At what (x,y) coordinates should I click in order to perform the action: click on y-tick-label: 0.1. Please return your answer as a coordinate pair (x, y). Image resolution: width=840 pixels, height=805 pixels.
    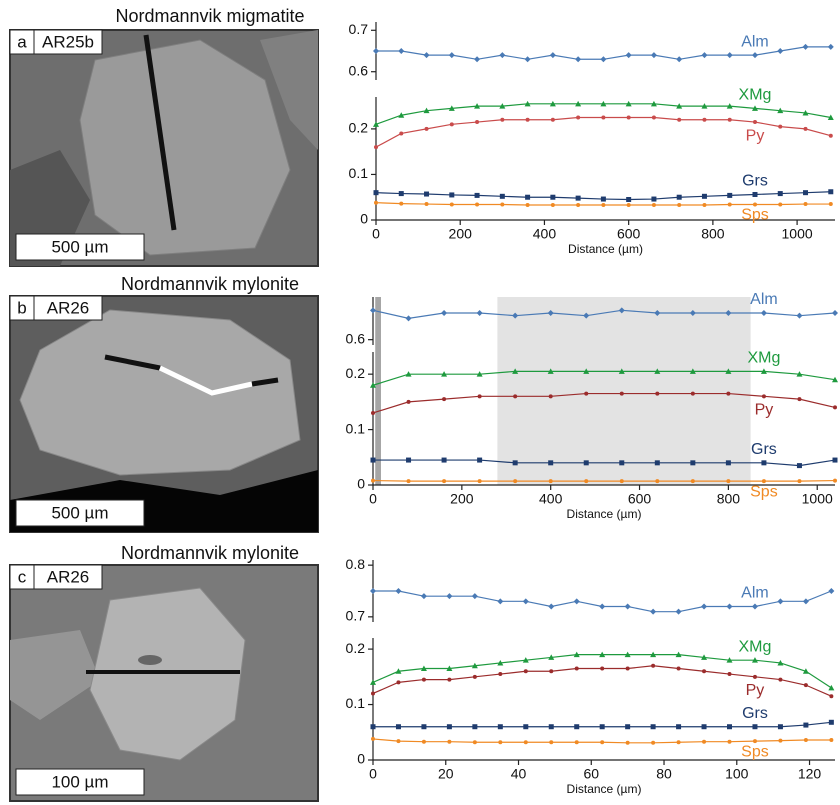
    Looking at the image, I should click on (356, 703).